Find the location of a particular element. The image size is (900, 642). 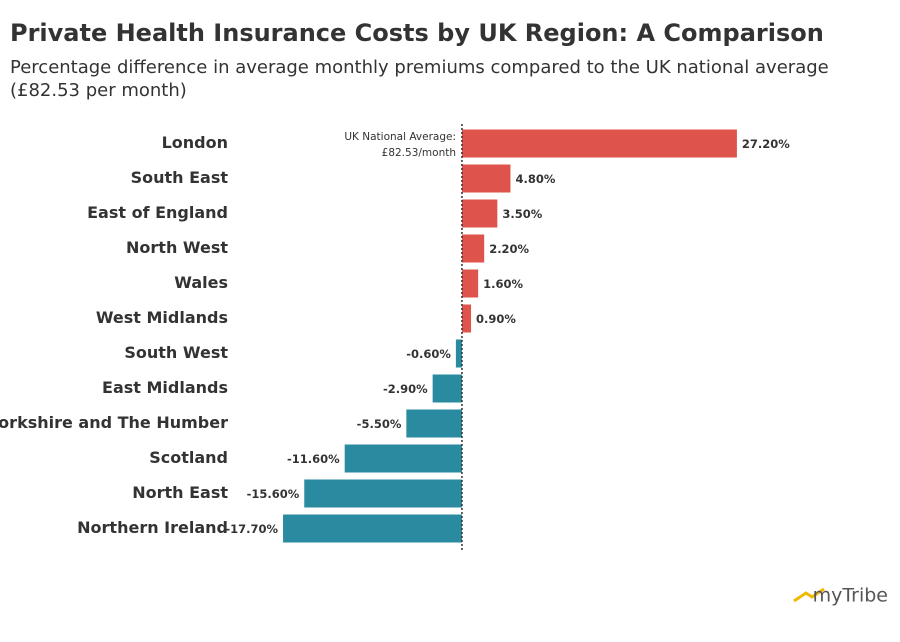

category-label: North East is located at coordinates (180, 492).